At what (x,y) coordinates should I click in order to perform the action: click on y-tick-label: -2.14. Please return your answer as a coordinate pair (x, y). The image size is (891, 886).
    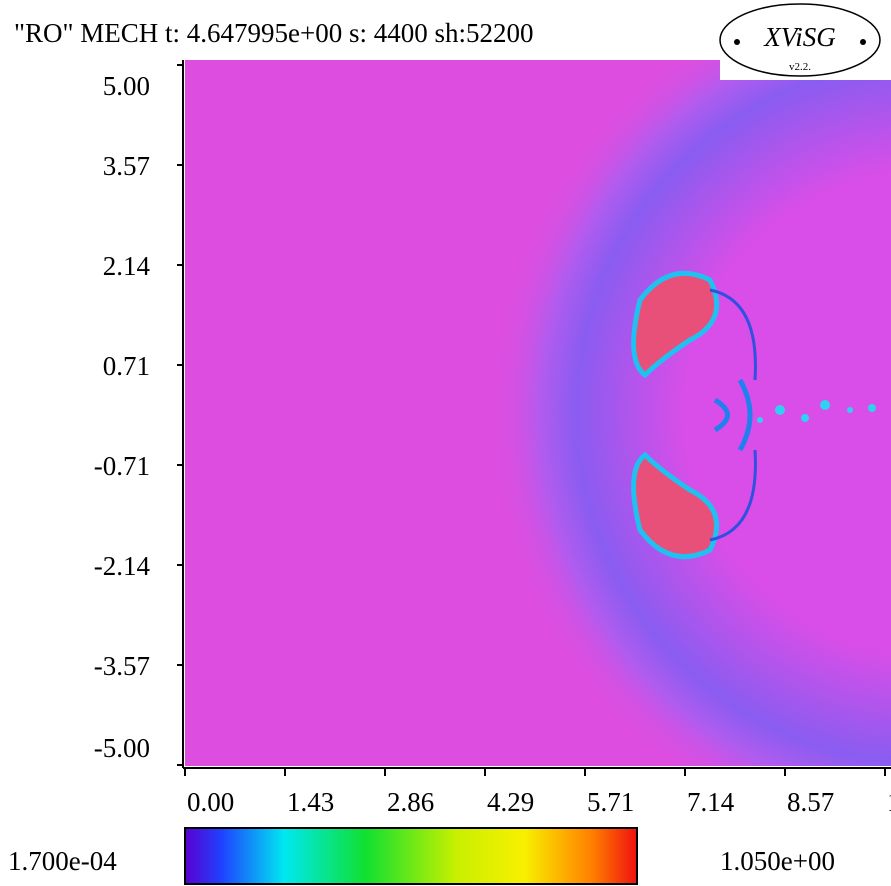
    Looking at the image, I should click on (122, 566).